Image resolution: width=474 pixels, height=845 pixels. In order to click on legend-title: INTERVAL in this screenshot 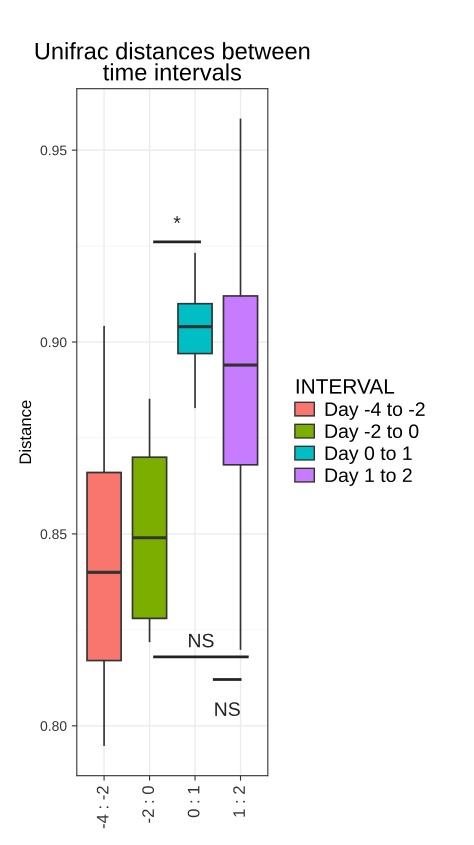, I will do `click(345, 386)`.